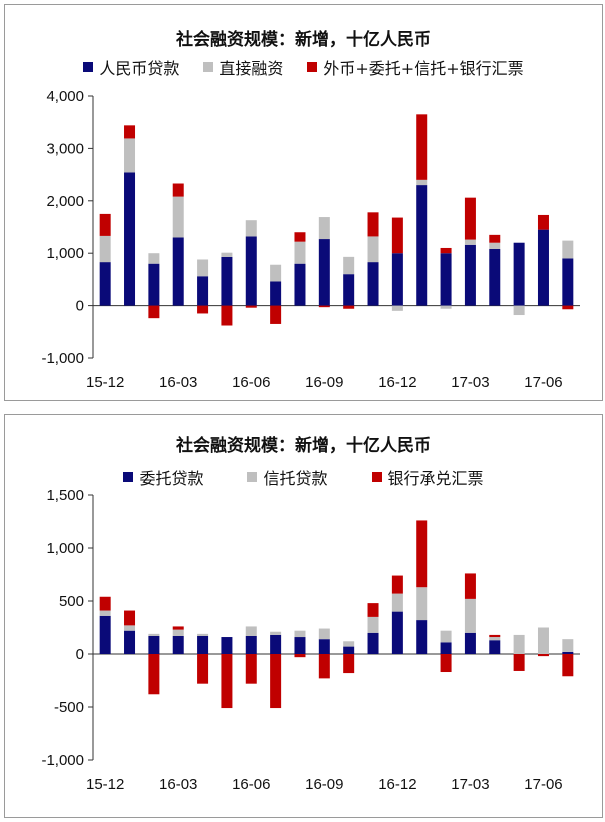 This screenshot has height=822, width=605. What do you see at coordinates (543, 382) in the screenshot?
I see `x-tick-label: 17-06` at bounding box center [543, 382].